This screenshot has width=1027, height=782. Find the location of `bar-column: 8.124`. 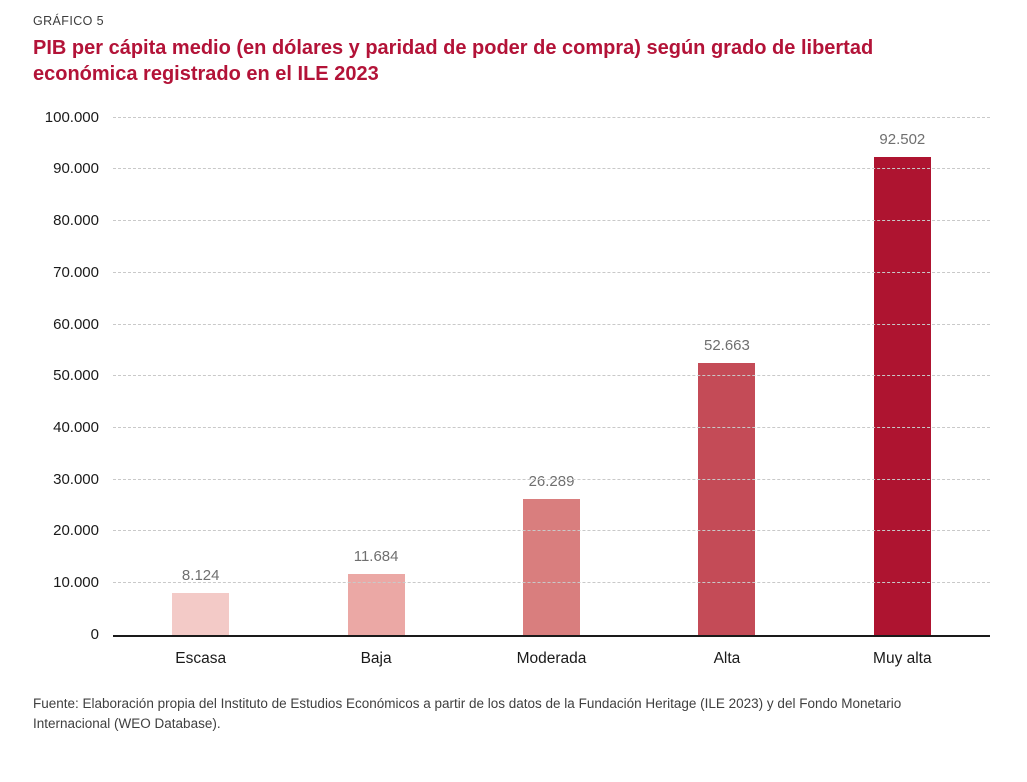

bar-column: 8.124 is located at coordinates (200, 376).